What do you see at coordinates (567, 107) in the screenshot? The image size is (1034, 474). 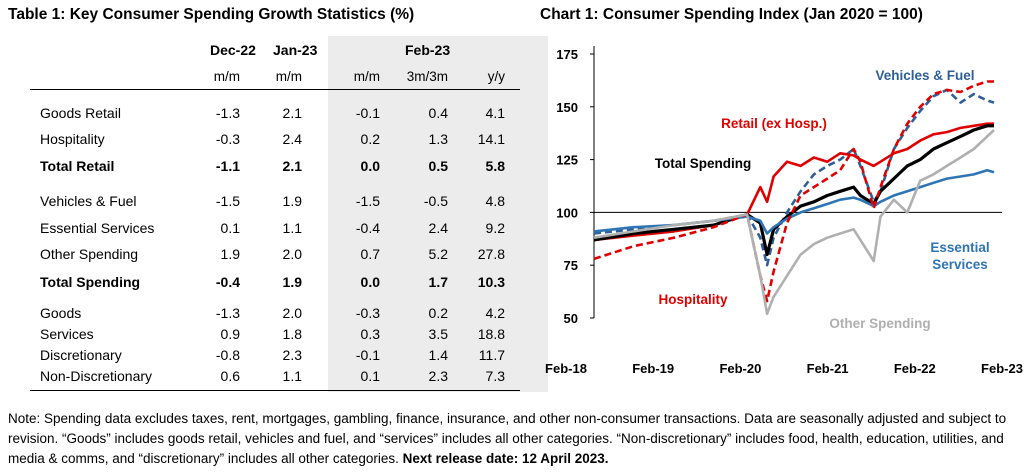 I see `y-tick-label: 150` at bounding box center [567, 107].